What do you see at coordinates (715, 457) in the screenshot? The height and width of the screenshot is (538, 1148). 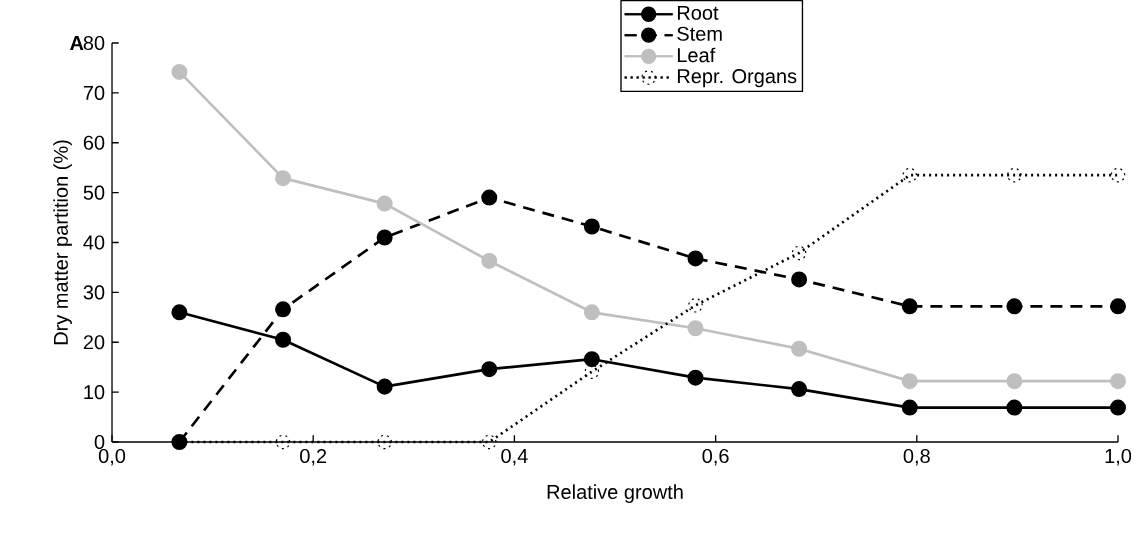 I see `x-tick-label: 0,6` at bounding box center [715, 457].